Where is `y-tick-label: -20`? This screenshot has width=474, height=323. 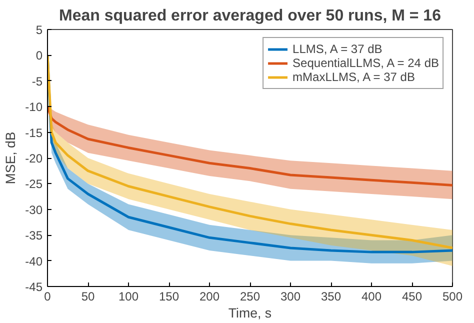
y-tick-label: -20 is located at coordinates (34, 159).